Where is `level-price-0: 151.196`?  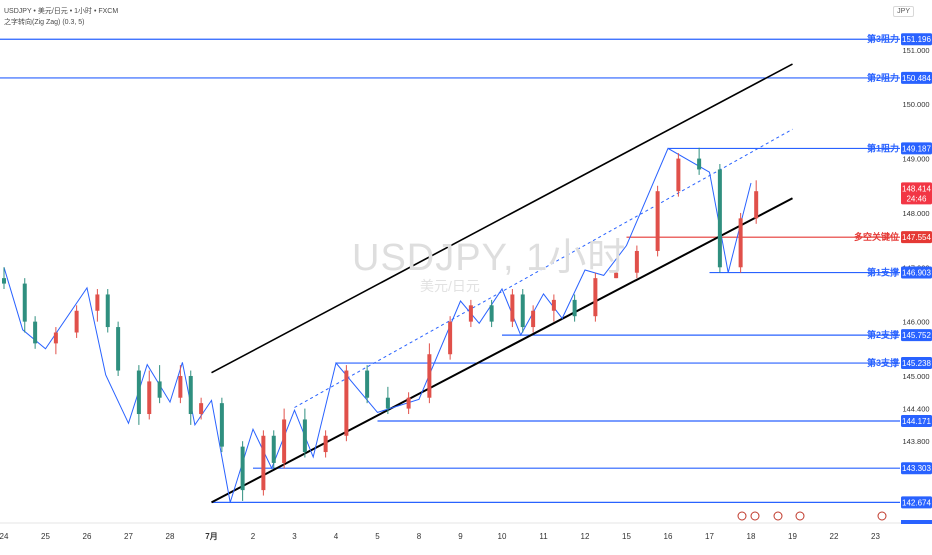
level-price-0: 151.196 is located at coordinates (916, 39).